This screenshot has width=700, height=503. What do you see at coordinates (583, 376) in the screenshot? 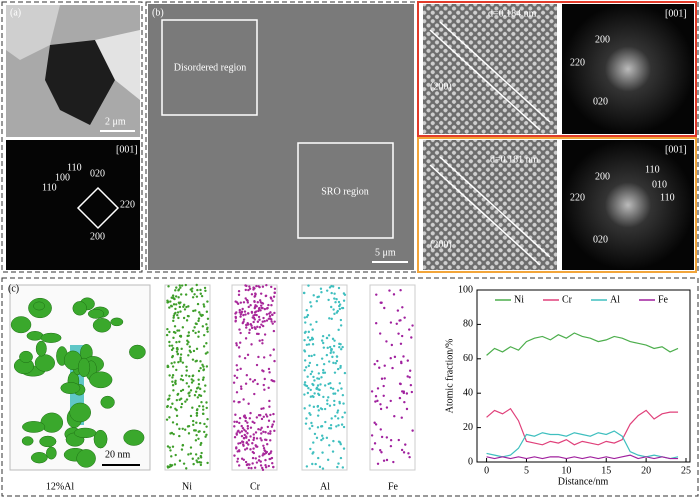
I see `plot-area` at bounding box center [583, 376].